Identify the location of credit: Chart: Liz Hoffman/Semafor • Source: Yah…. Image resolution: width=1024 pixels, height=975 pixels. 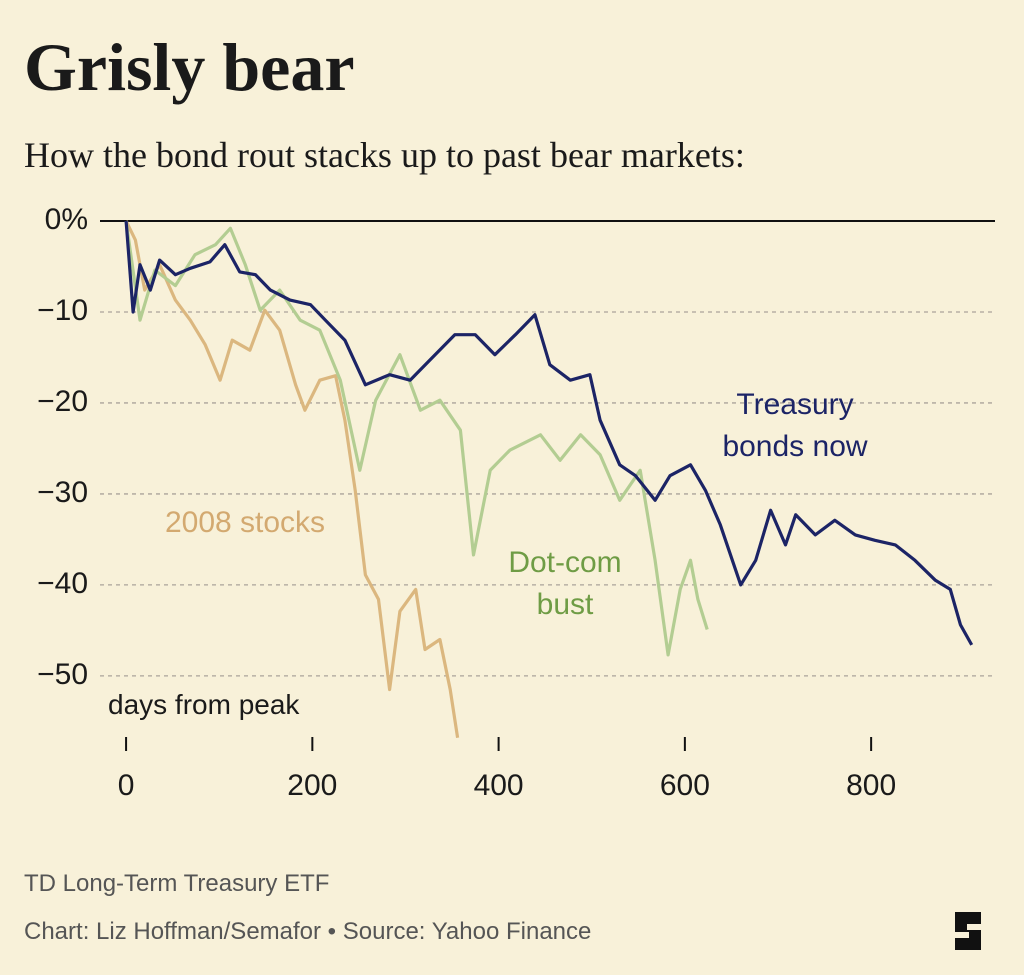
(308, 931).